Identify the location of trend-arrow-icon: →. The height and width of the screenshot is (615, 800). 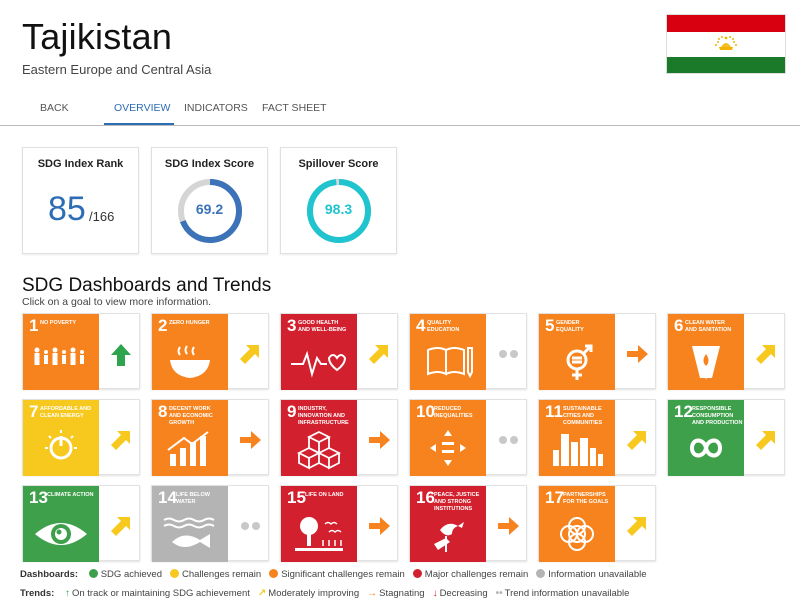
(372, 593).